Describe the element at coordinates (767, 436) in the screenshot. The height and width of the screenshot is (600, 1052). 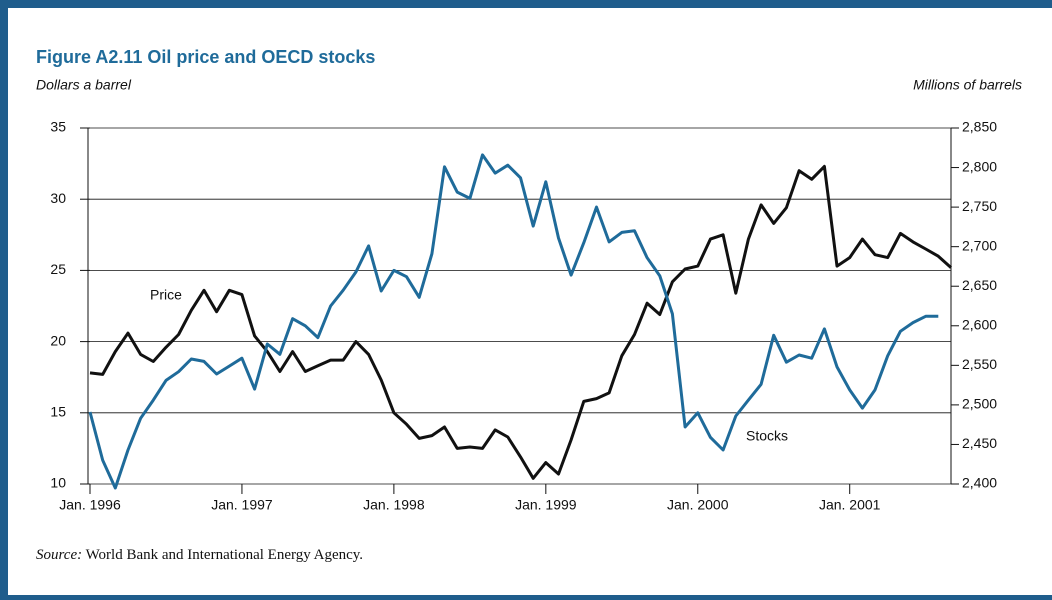
I see `annotation: Stocks` at that location.